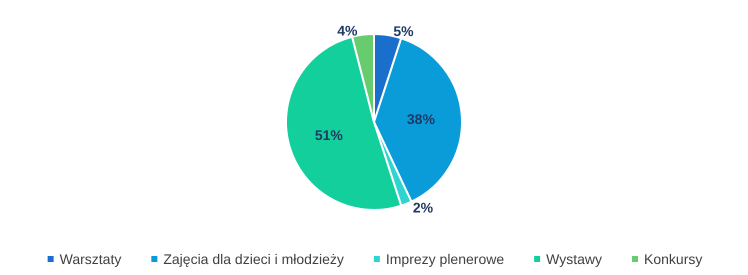 The image size is (748, 275). Describe the element at coordinates (423, 208) in the screenshot. I see `data-label: 2%` at that location.